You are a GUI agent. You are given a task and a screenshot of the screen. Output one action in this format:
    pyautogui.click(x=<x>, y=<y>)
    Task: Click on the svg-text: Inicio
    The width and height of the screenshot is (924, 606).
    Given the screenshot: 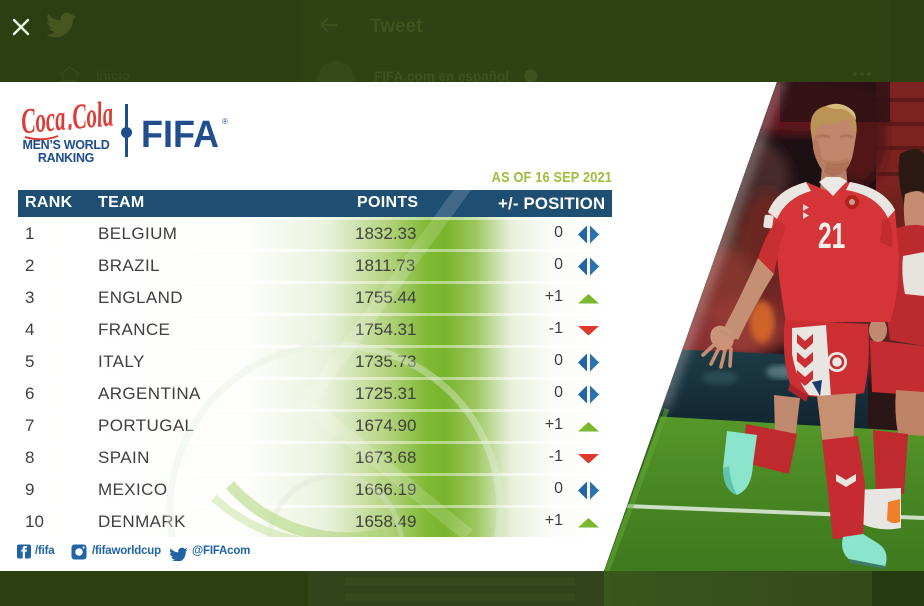 What is the action you would take?
    pyautogui.click(x=113, y=75)
    